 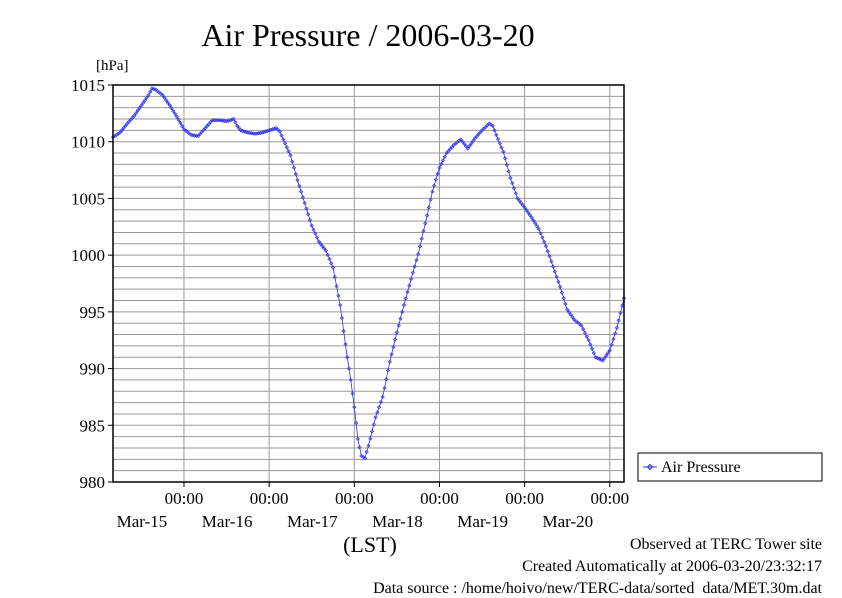 I want to click on legend-marker-icon, so click(x=650, y=467).